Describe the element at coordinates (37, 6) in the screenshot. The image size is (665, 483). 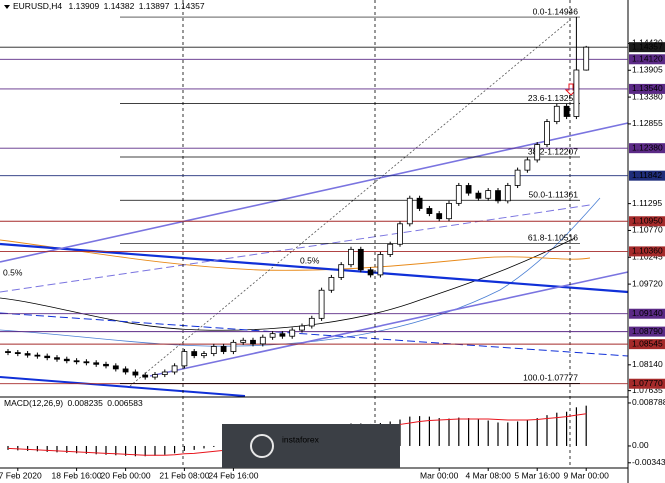
I see `symbol: EURUSD,H4` at that location.